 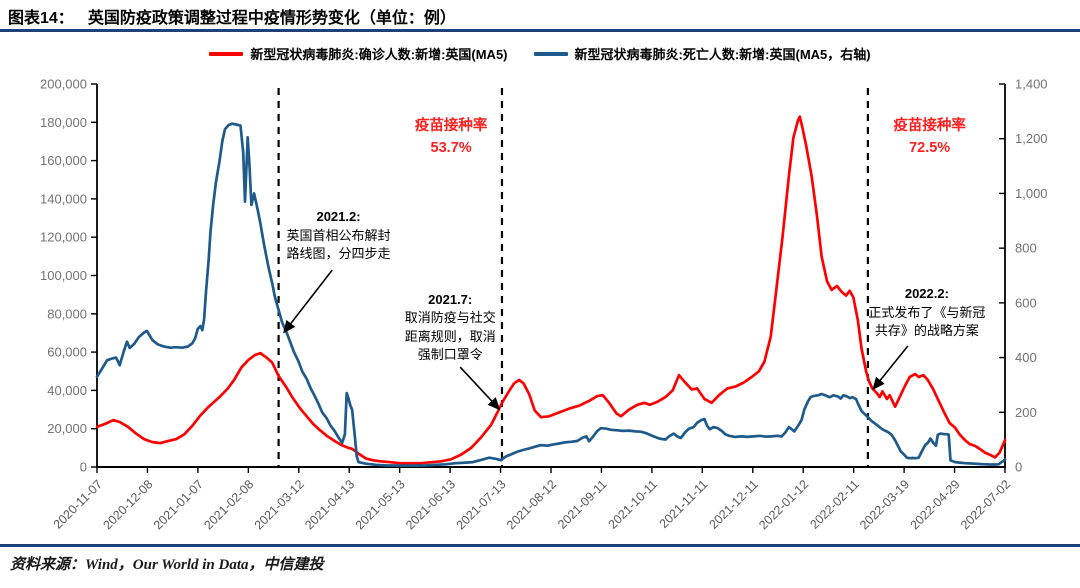 What do you see at coordinates (834, 504) in the screenshot?
I see `x-tick-label: 2022-02-11` at bounding box center [834, 504].